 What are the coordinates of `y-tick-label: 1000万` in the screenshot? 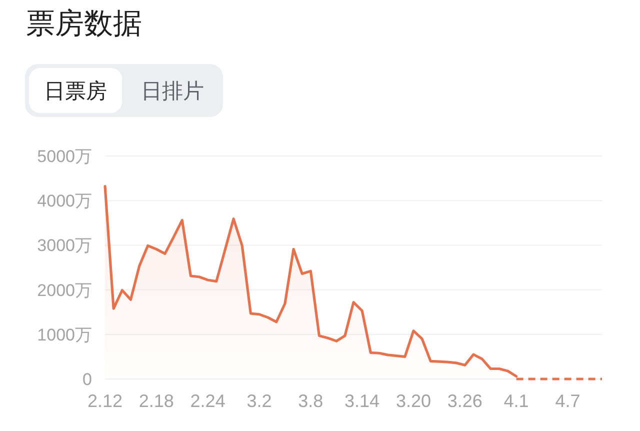 It's located at (64, 334).